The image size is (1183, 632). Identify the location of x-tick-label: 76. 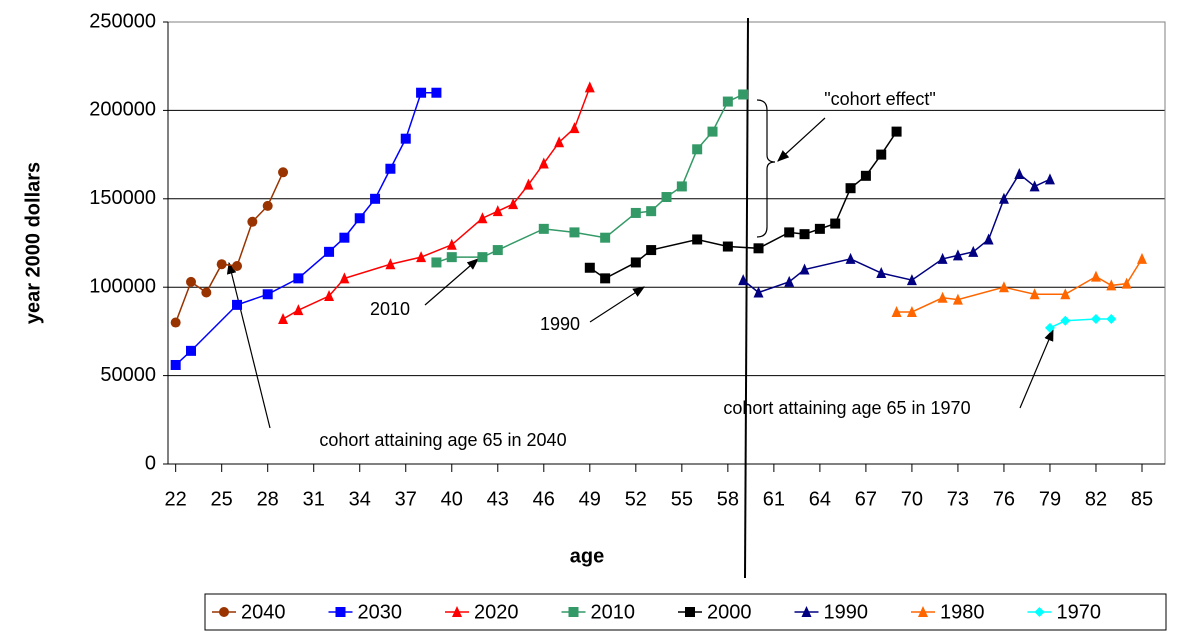
(1004, 499).